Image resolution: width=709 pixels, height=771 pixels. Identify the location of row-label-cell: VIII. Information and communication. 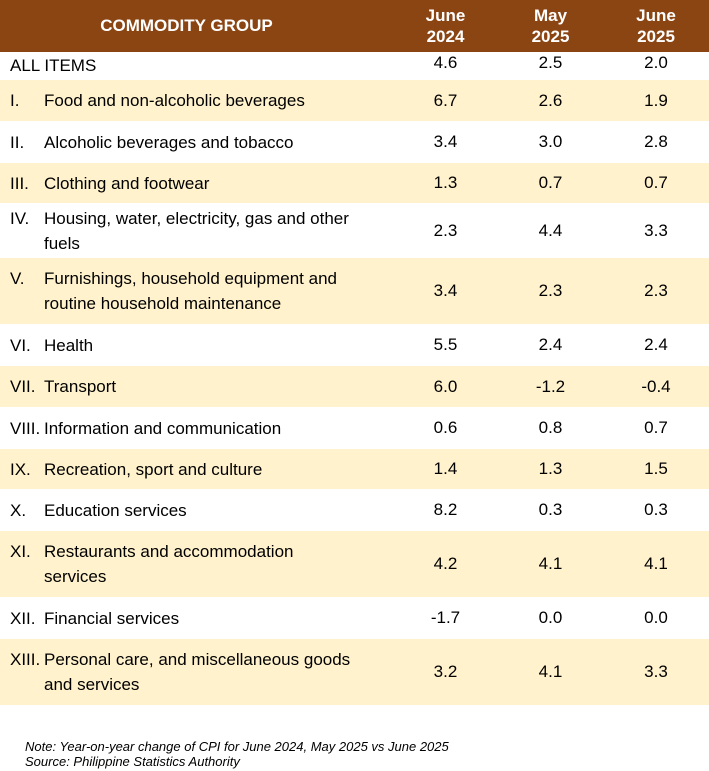
(196, 428).